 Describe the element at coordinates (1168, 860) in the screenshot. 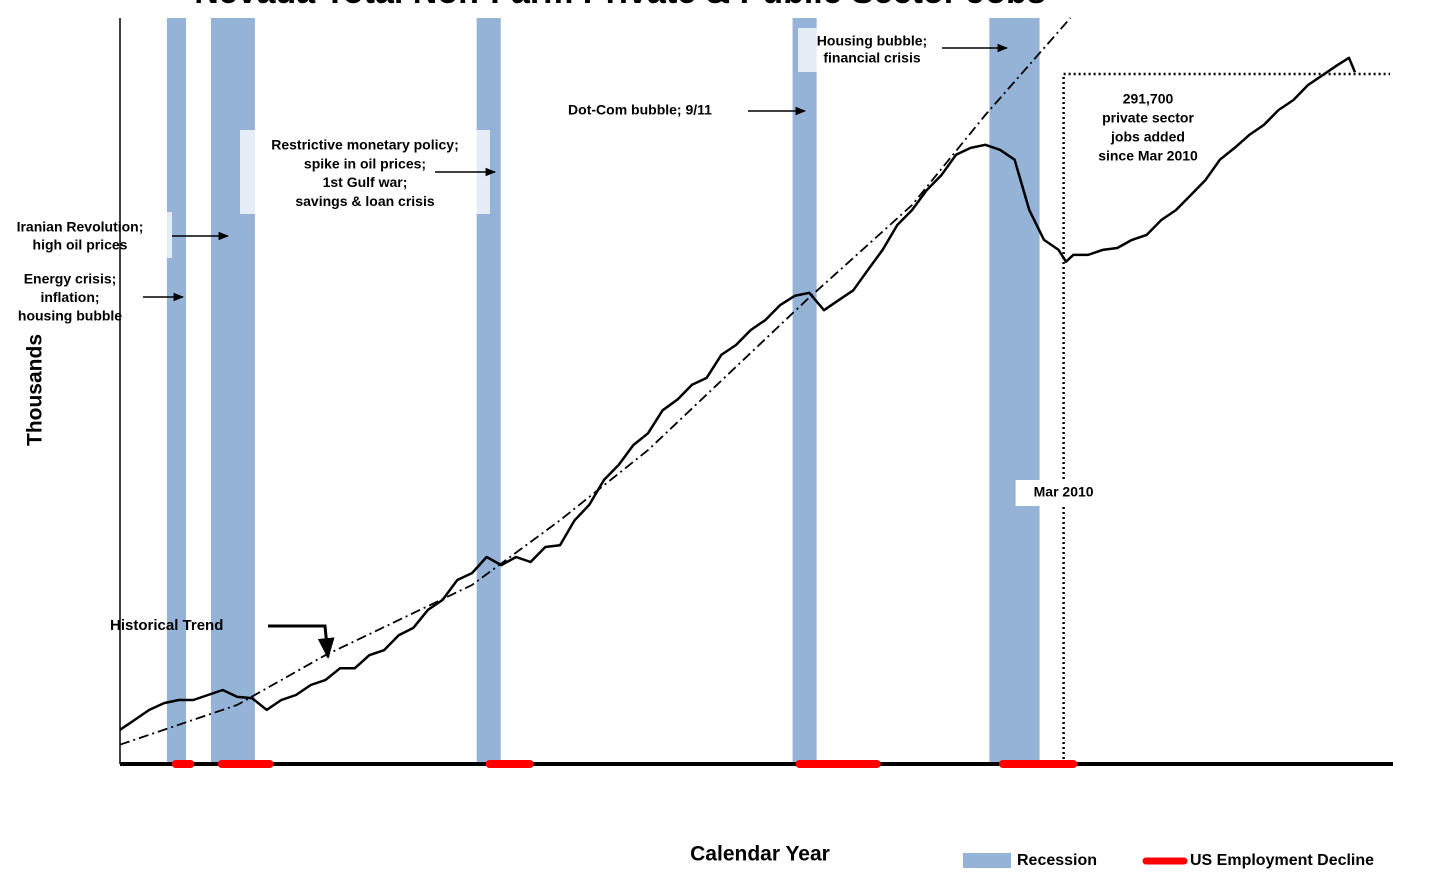

I see `legend: Recession US Employment Decline` at that location.